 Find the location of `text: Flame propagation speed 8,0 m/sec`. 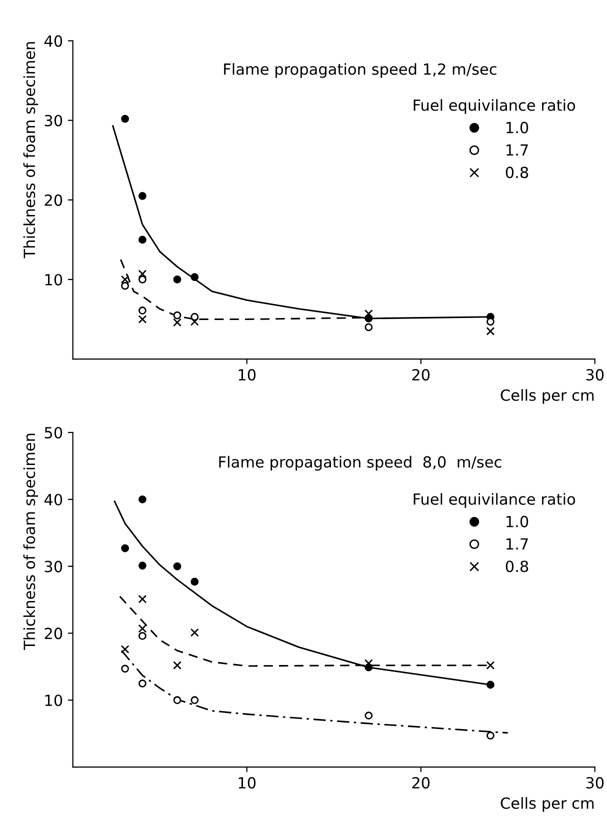

text: Flame propagation speed 8,0 m/sec is located at coordinates (360, 463).